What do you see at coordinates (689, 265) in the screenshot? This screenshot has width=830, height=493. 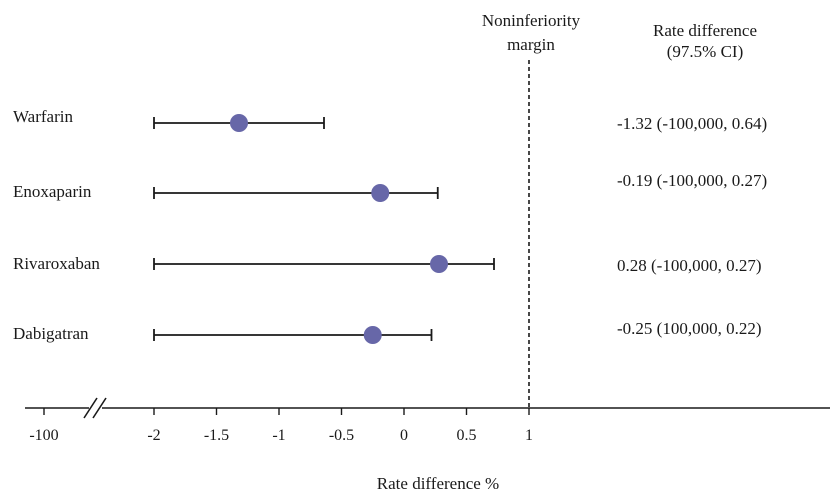 I see `ci-value-text: 0.28 (-100,000, 0.27)` at bounding box center [689, 265].